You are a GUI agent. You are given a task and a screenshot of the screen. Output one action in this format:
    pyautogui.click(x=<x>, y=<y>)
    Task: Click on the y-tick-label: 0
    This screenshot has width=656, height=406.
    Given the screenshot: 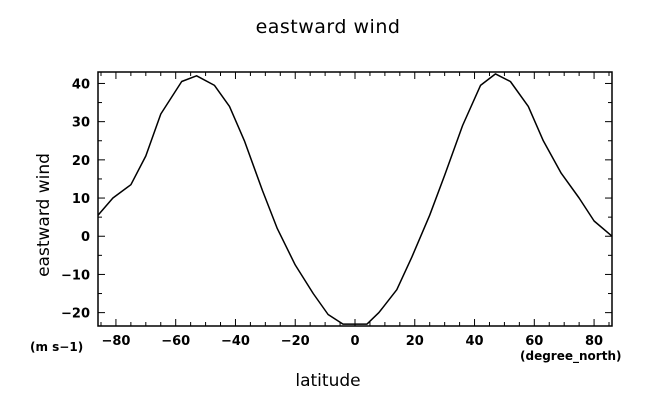 What is the action you would take?
    pyautogui.click(x=85, y=237)
    